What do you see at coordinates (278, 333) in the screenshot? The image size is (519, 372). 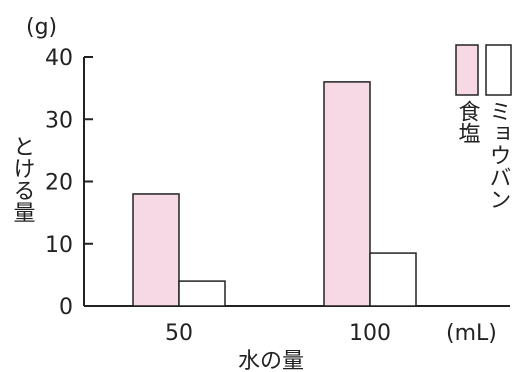 I see `x-tick-labels: 50 100` at bounding box center [278, 333].